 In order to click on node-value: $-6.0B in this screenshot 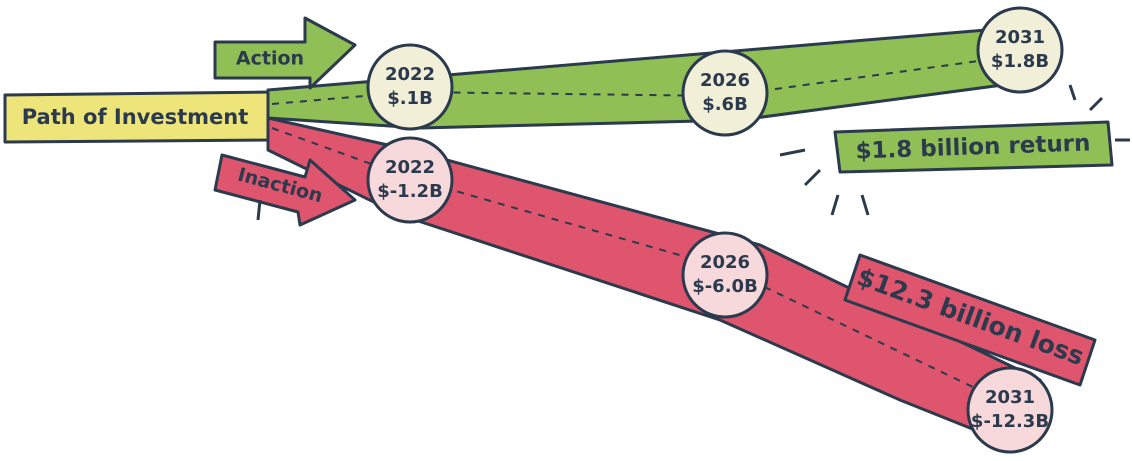, I will do `click(725, 286)`.